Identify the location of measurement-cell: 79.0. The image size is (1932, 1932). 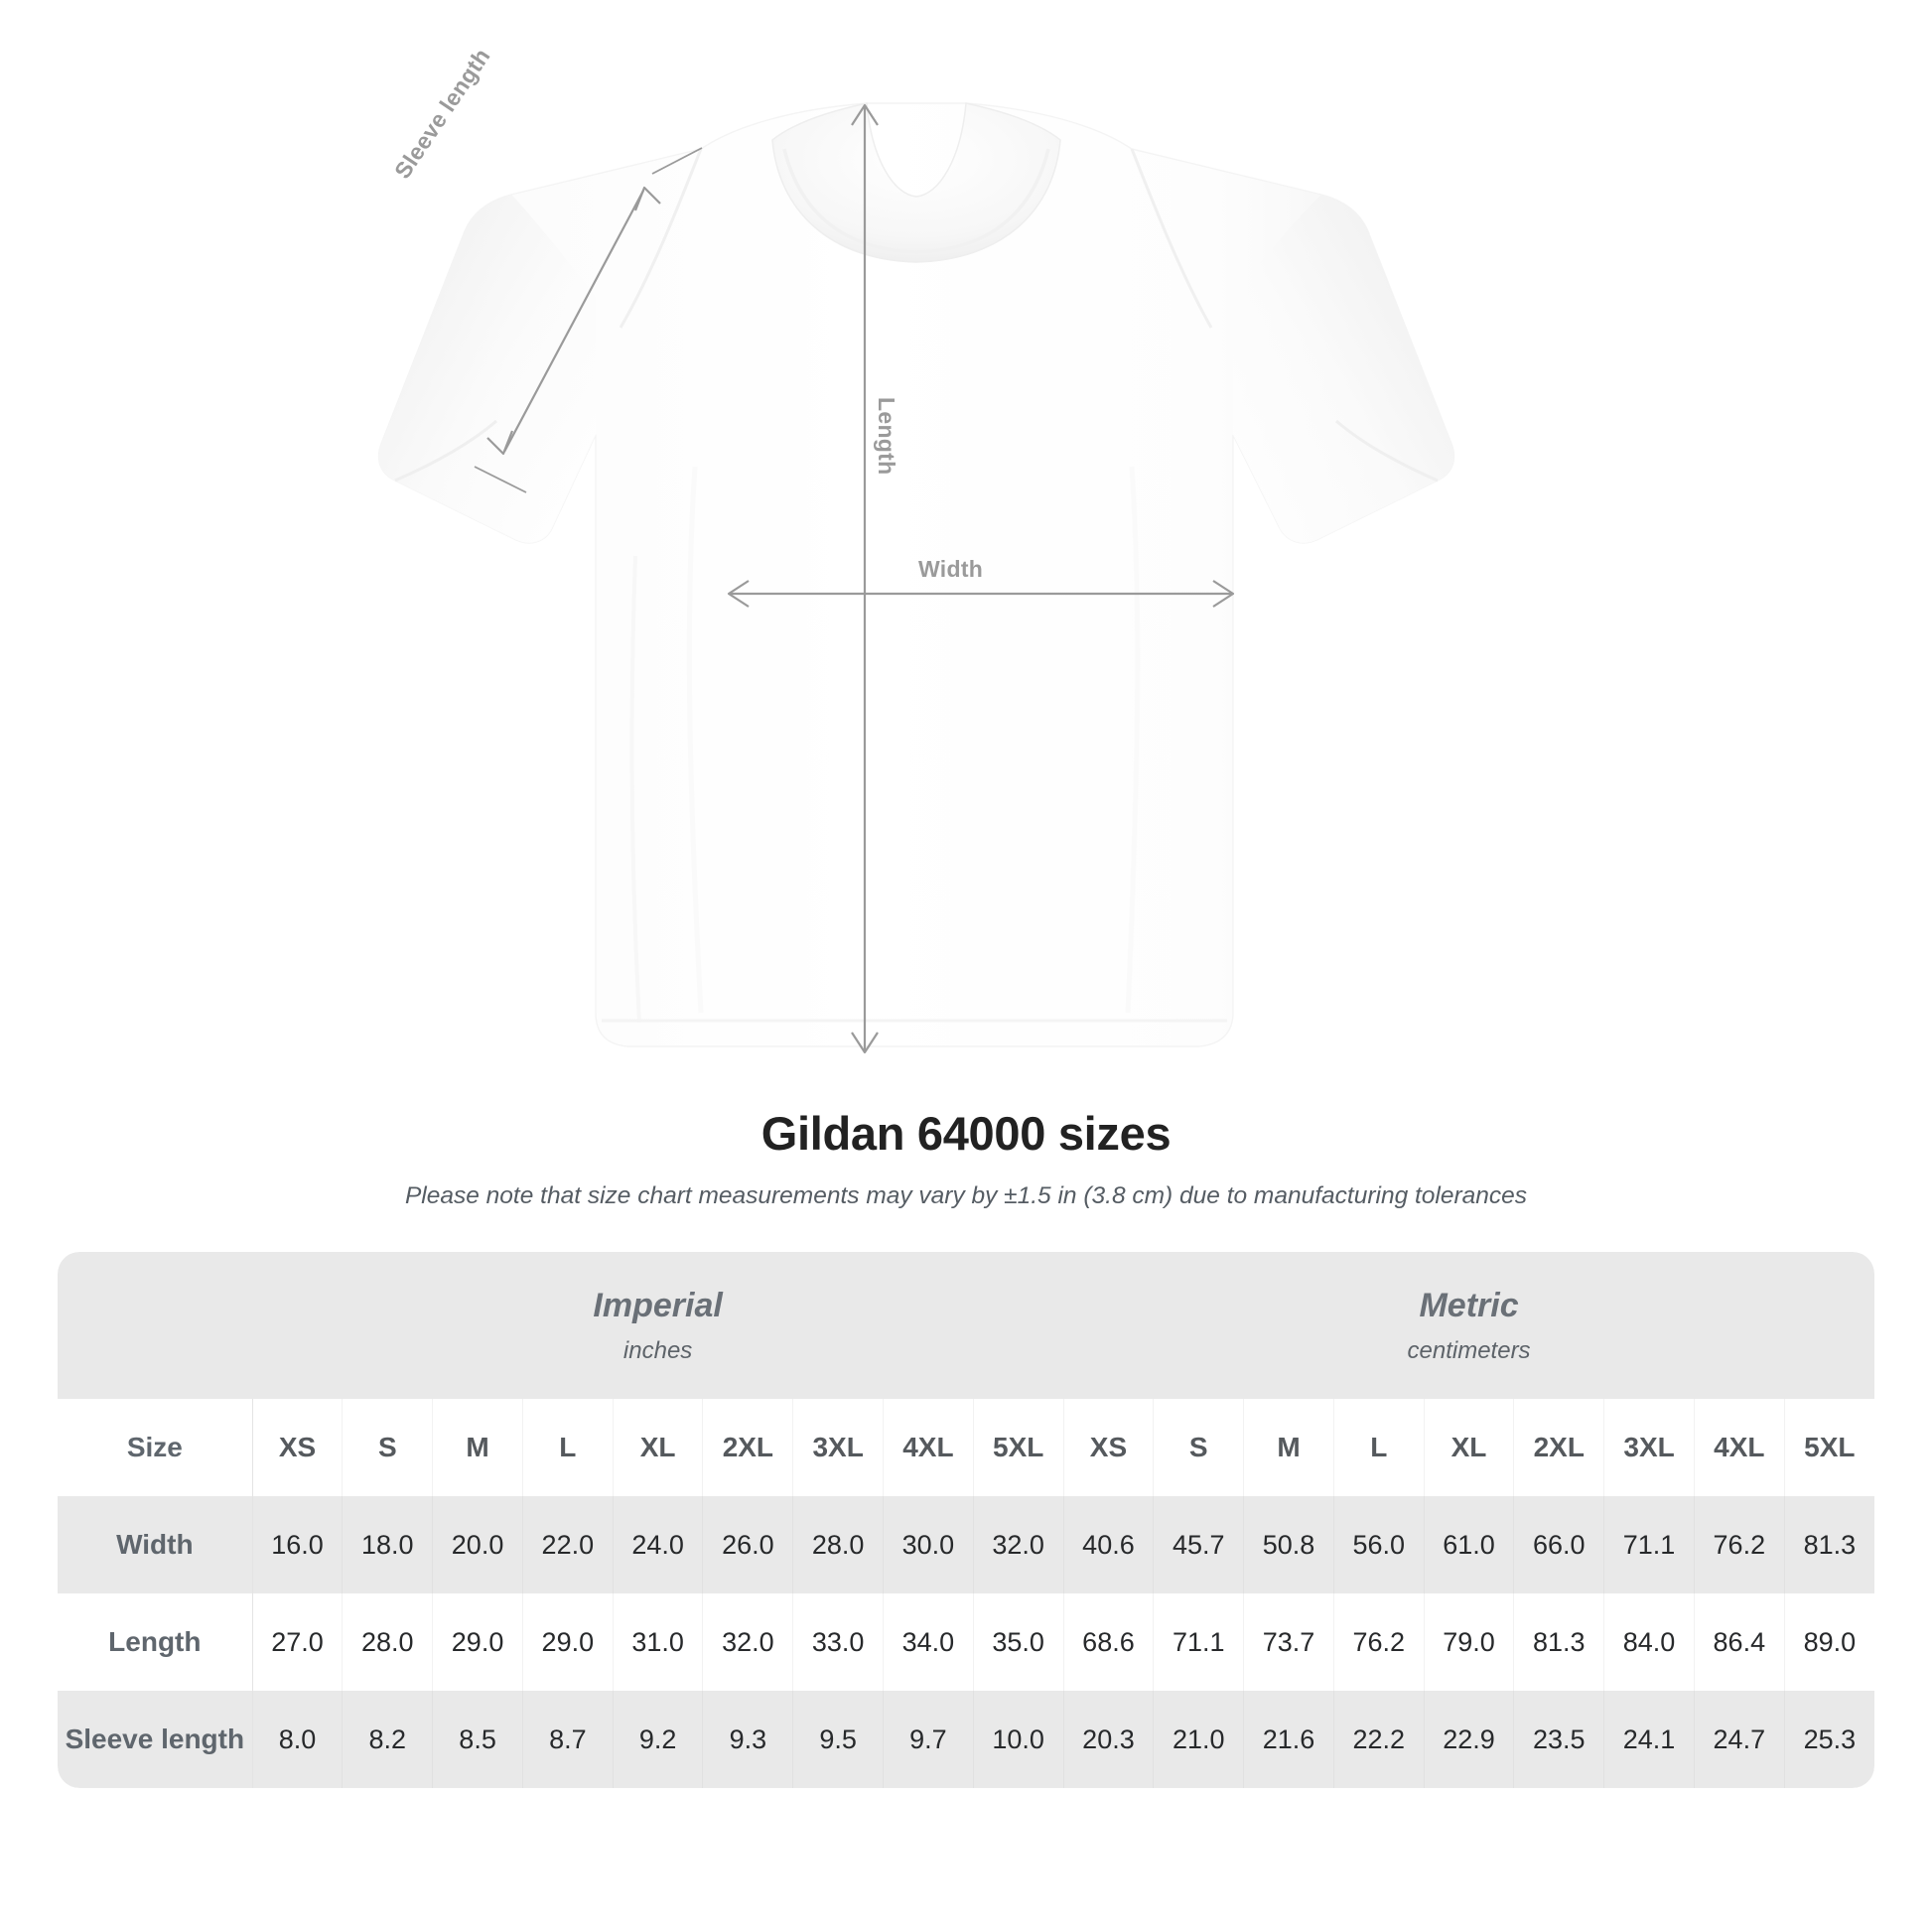
(1470, 1642).